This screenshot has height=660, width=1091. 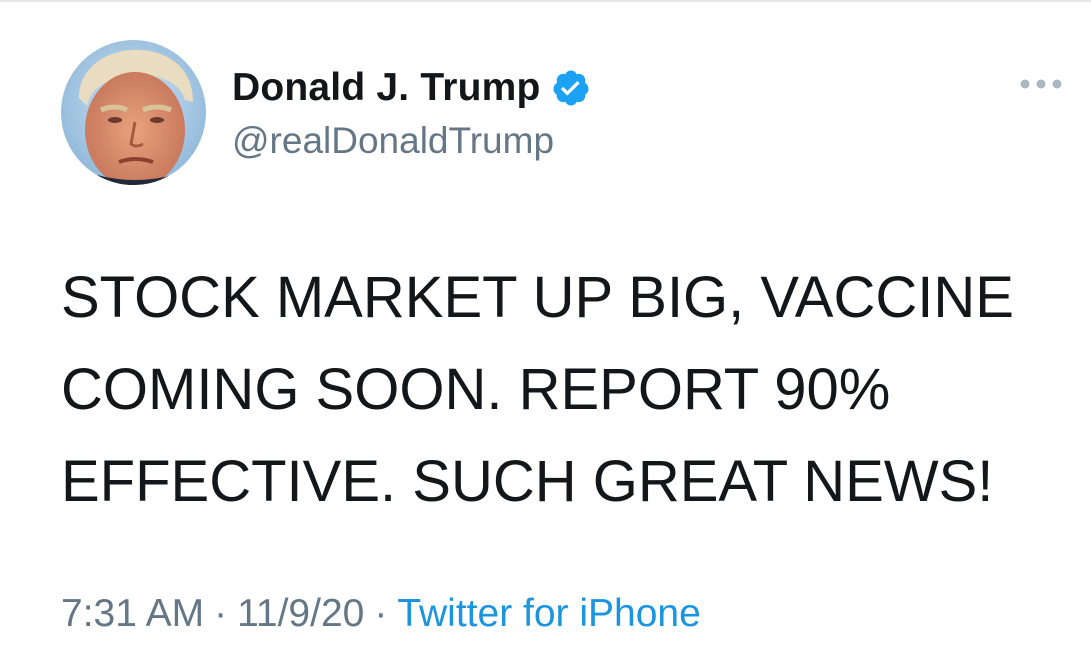 What do you see at coordinates (549, 613) in the screenshot?
I see `tweet-source-link: Twitter for iPhone` at bounding box center [549, 613].